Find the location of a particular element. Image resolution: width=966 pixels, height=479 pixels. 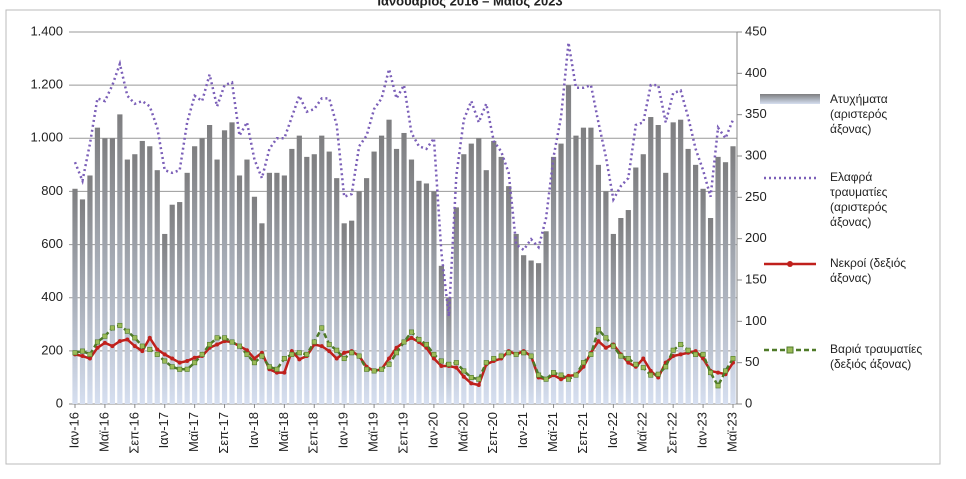

y2-tick-label: 350 is located at coordinates (756, 113).